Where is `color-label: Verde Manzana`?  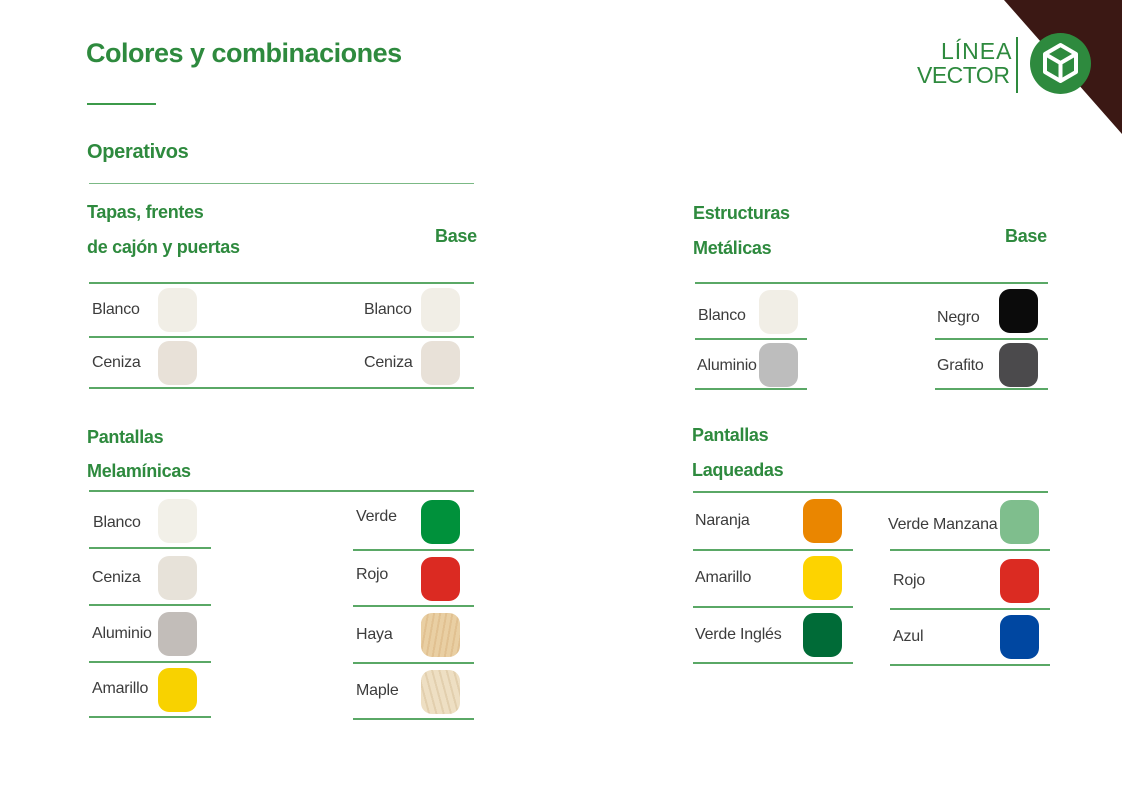 color-label: Verde Manzana is located at coordinates (943, 524).